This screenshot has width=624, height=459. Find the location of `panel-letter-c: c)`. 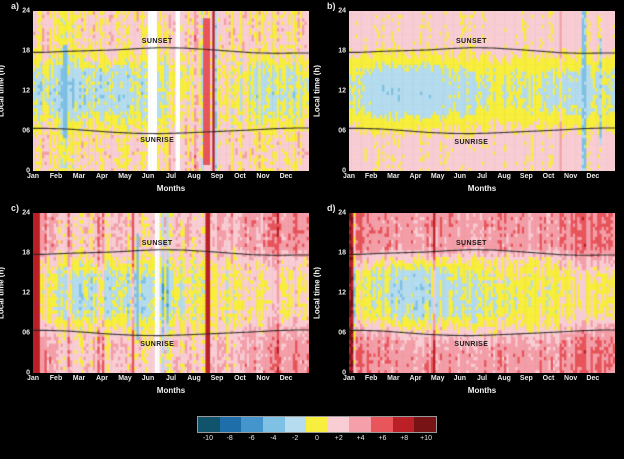

panel-letter-c: c) is located at coordinates (15, 208).